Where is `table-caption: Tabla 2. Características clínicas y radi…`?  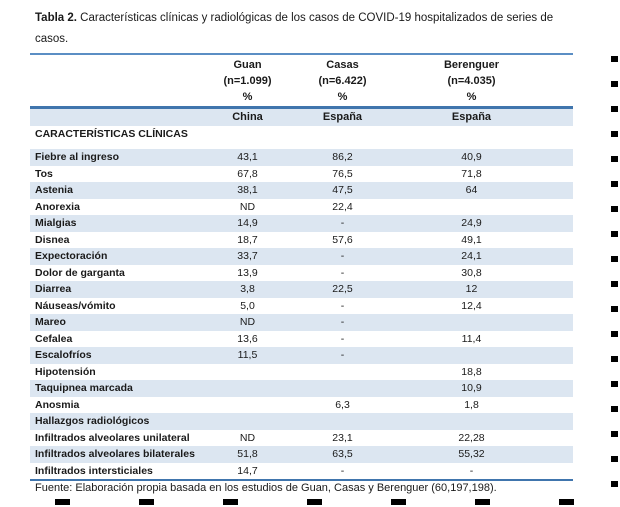 table-caption: Tabla 2. Características clínicas y radi… is located at coordinates (311, 29).